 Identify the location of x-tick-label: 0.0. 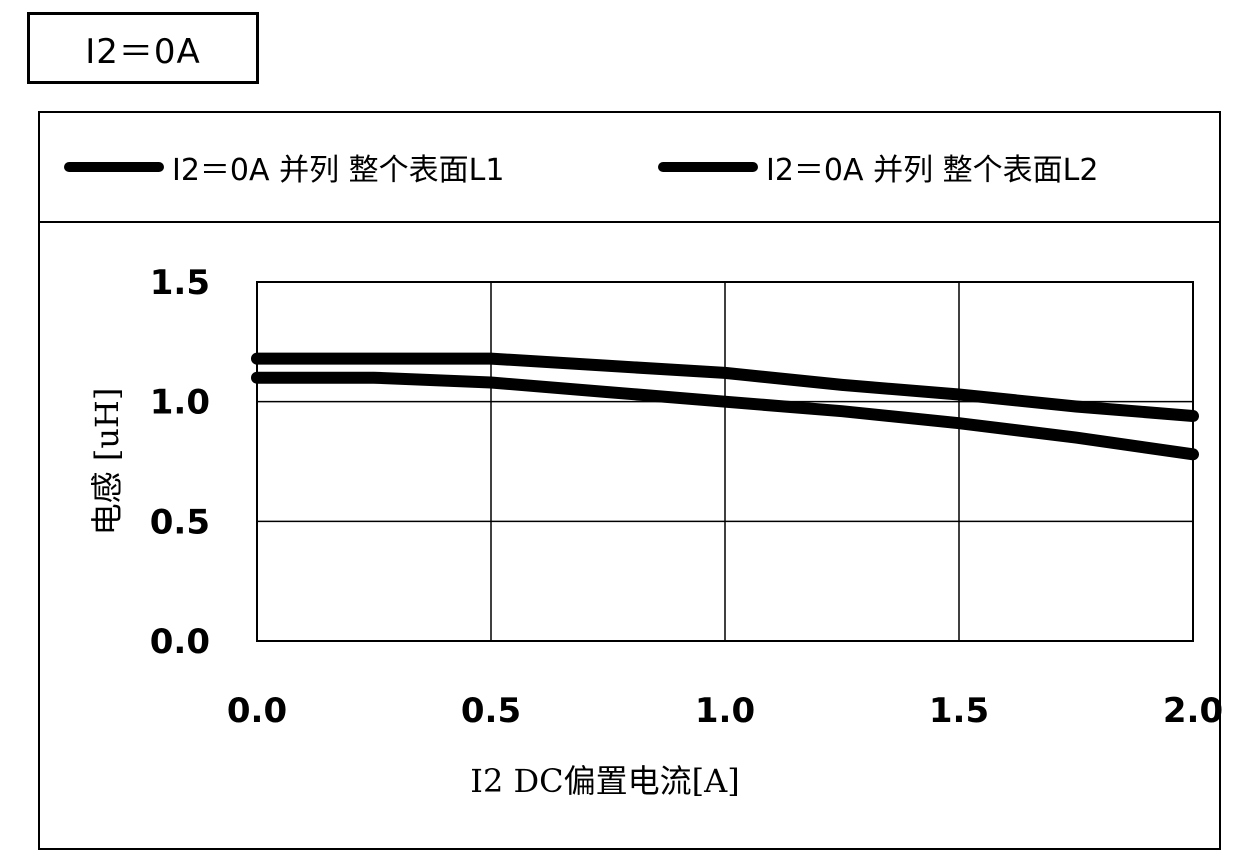
(257, 711).